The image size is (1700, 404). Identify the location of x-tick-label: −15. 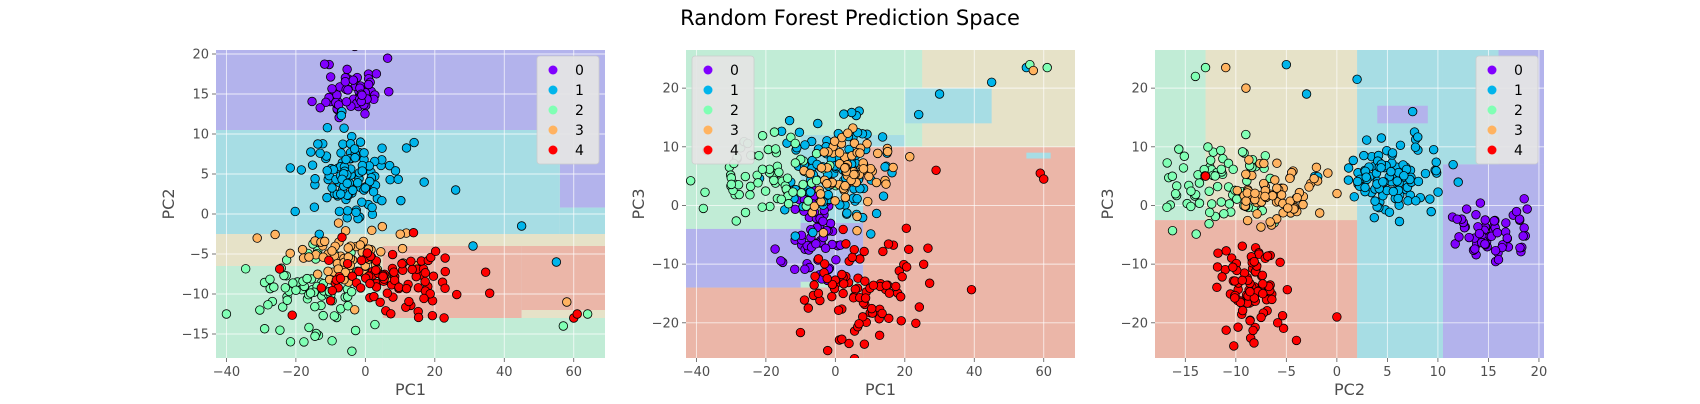
(1185, 372).